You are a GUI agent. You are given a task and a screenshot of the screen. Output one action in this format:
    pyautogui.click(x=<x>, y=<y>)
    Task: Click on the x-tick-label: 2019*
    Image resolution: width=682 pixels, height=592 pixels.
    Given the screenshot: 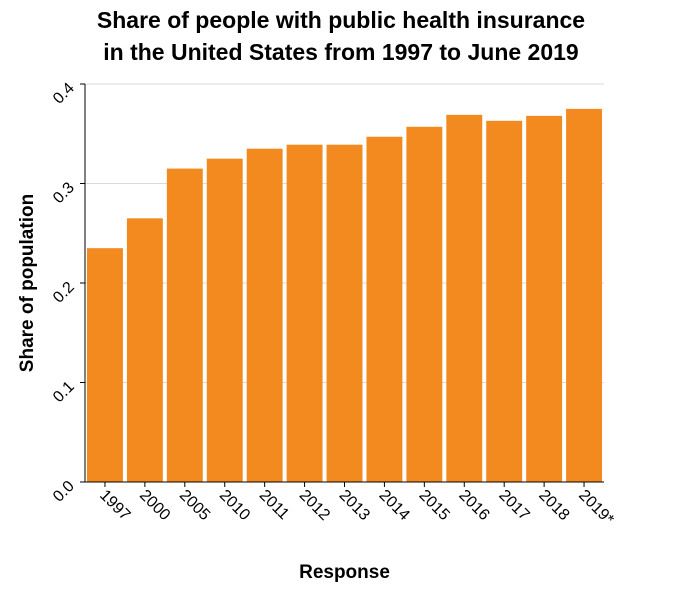 What is the action you would take?
    pyautogui.click(x=596, y=508)
    